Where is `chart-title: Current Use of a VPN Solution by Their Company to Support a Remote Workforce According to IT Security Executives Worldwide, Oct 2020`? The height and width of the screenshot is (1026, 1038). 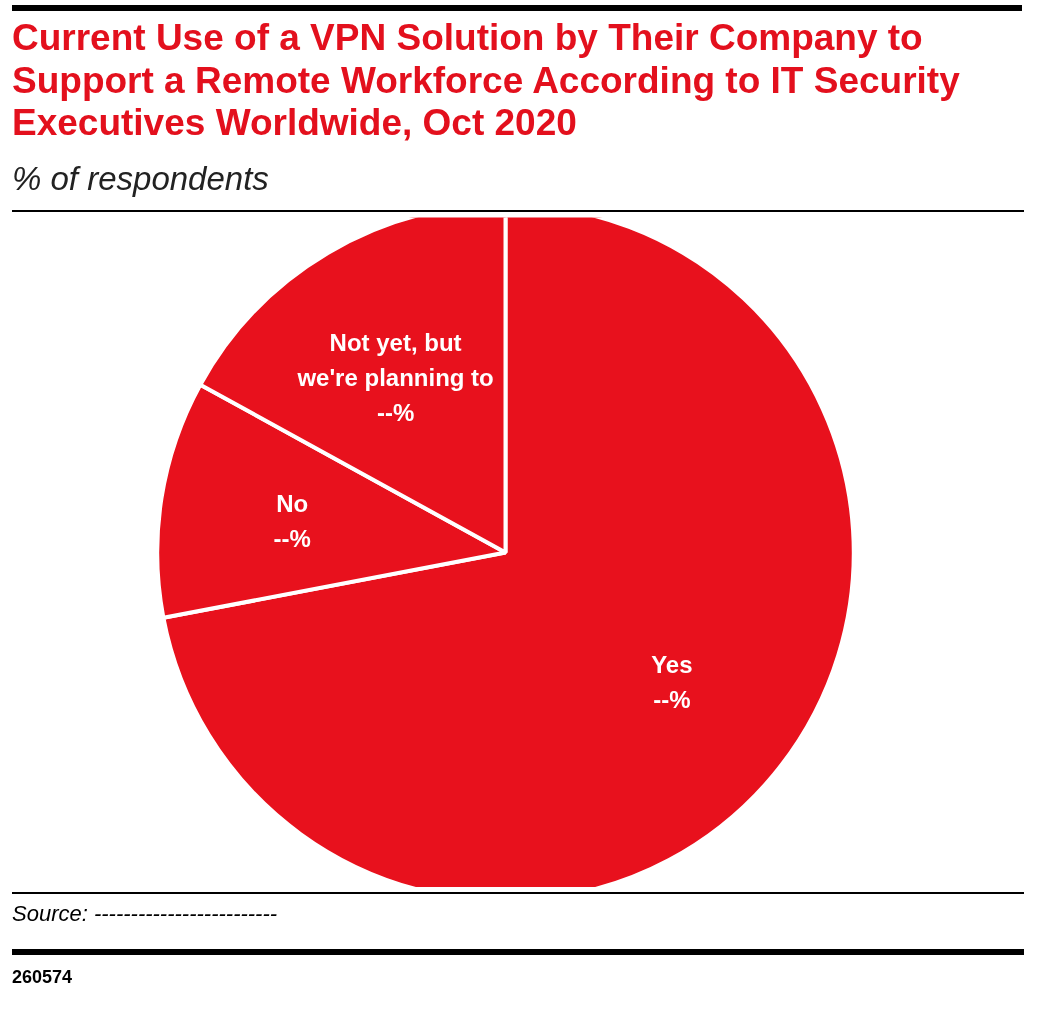 chart-title: Current Use of a VPN Solution by Their Company to Support a Remote Workforce According to IT Security Executives Worldwide, Oct 2020 is located at coordinates (486, 81).